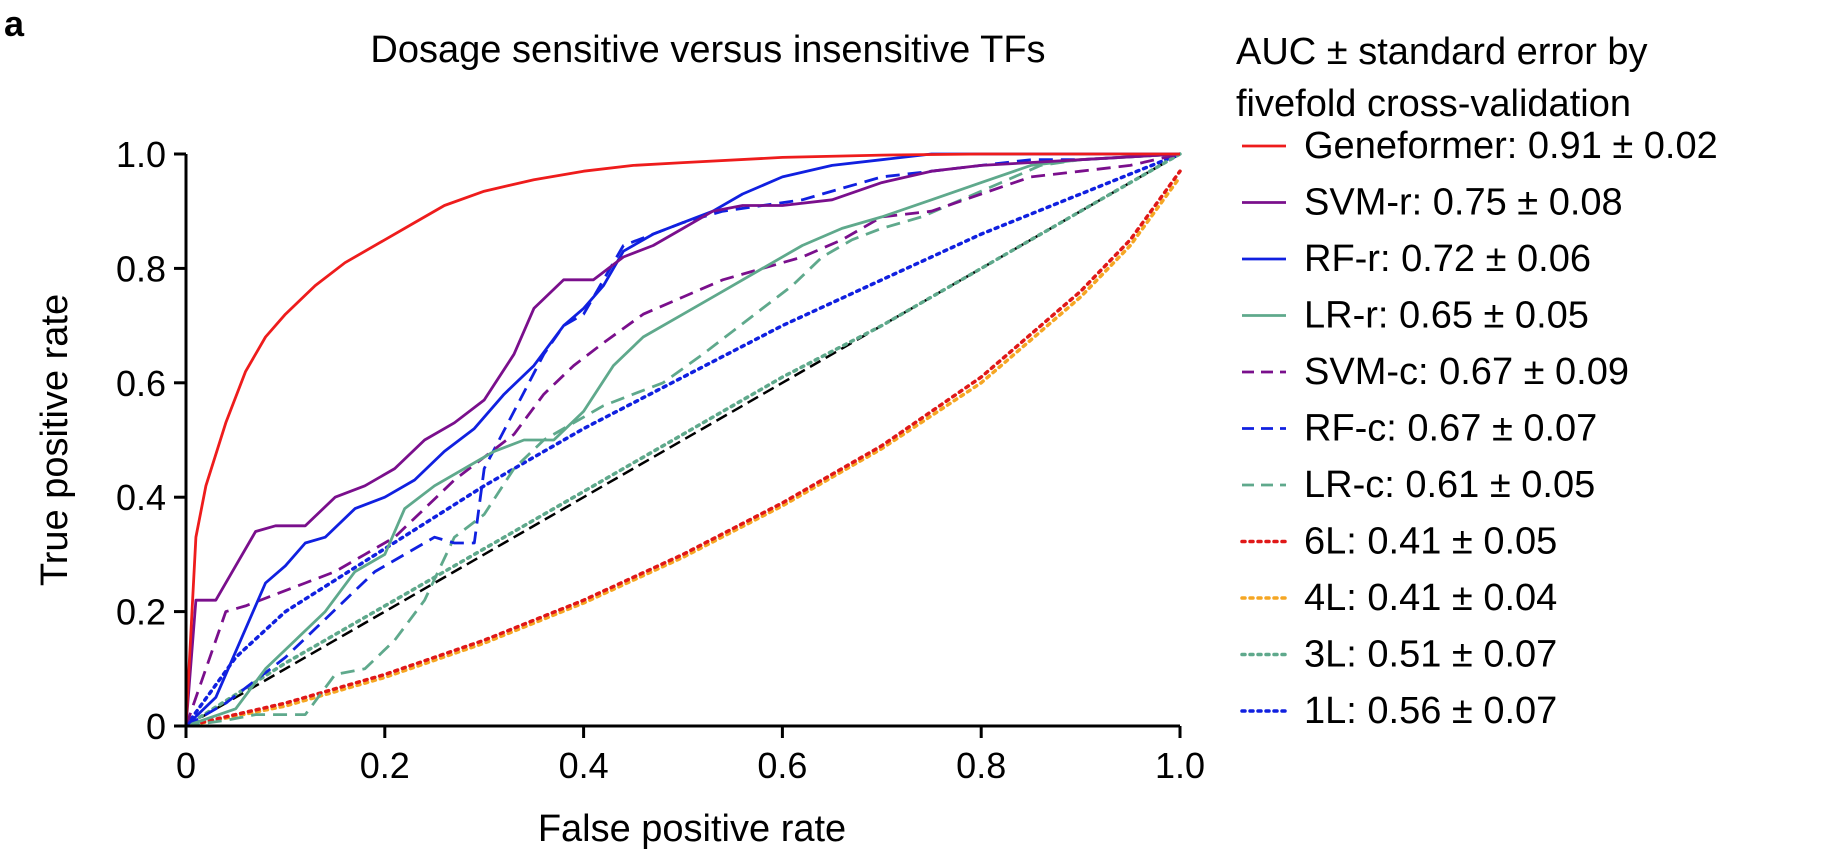  What do you see at coordinates (690, 756) in the screenshot?
I see `x-ticks: 0 0.2 0.4 0.6 0.8 1.0` at bounding box center [690, 756].